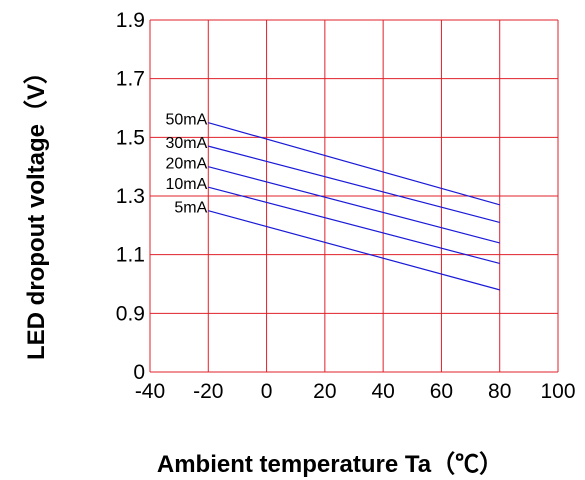 The height and width of the screenshot is (480, 585). What do you see at coordinates (130, 137) in the screenshot?
I see `y-tick-label: 1.5` at bounding box center [130, 137].